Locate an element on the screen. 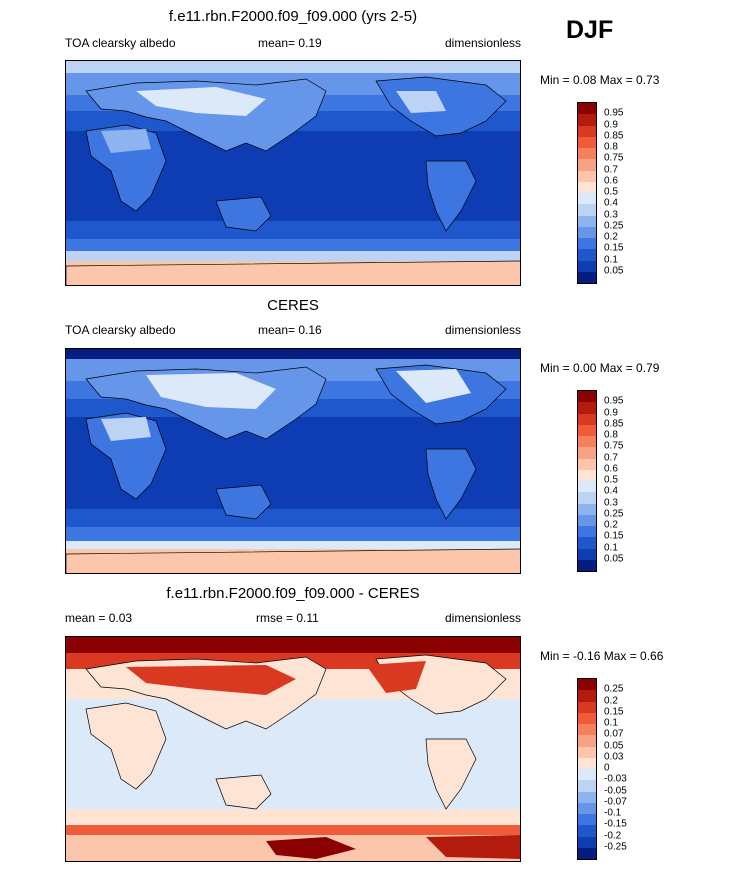  colorbar-tick-label: -0.07 is located at coordinates (615, 802).